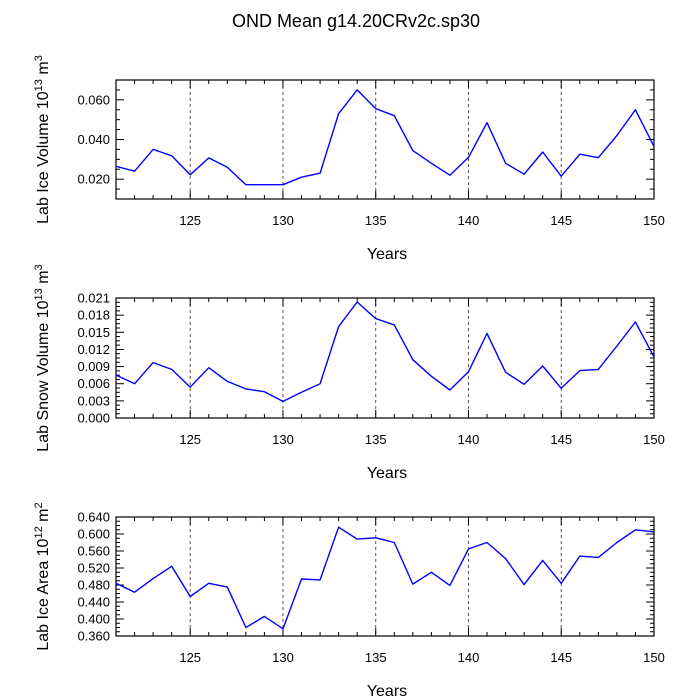 This screenshot has width=696, height=696. What do you see at coordinates (93, 418) in the screenshot?
I see `y-tick-label: 0.000` at bounding box center [93, 418].